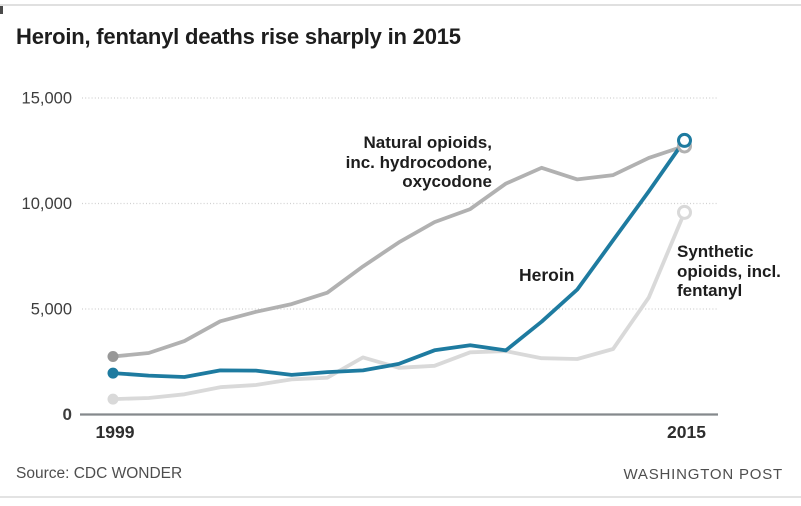  Describe the element at coordinates (47, 204) in the screenshot. I see `y-axis-tick-label: 10,000` at that location.